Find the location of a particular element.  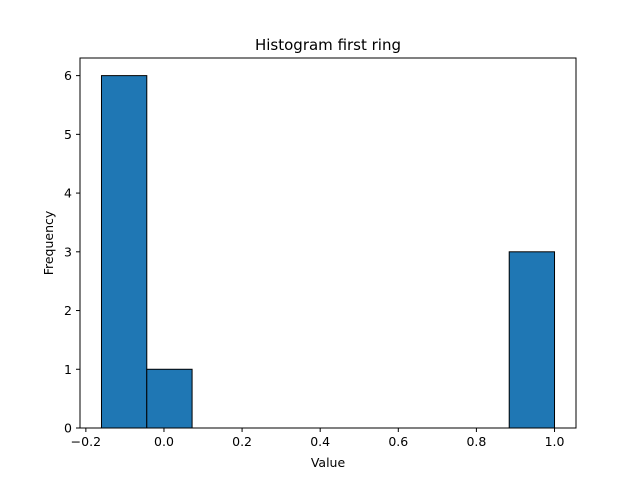

x-axis-ticks: −0.2 0.0 0.2 0.4 0.6 0.8 1.0 is located at coordinates (318, 438).